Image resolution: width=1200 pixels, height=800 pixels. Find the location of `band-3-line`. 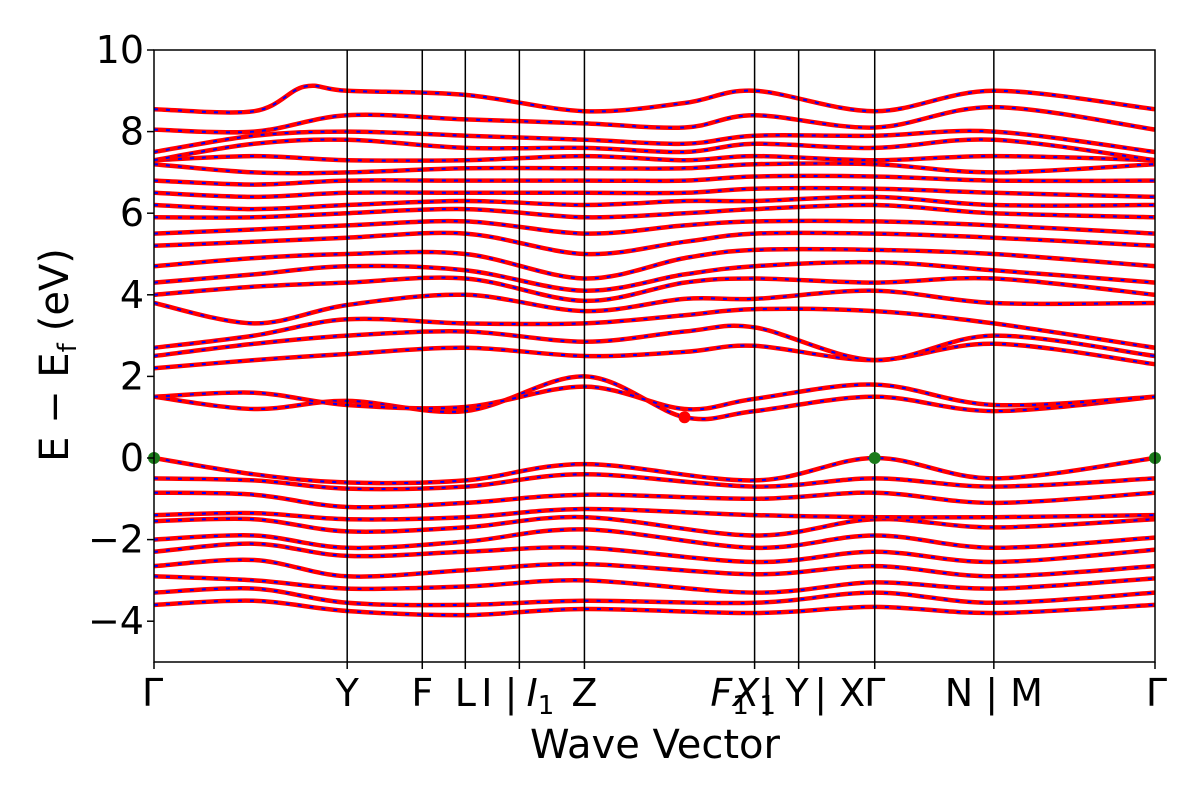

band-3-line is located at coordinates (654, 584).